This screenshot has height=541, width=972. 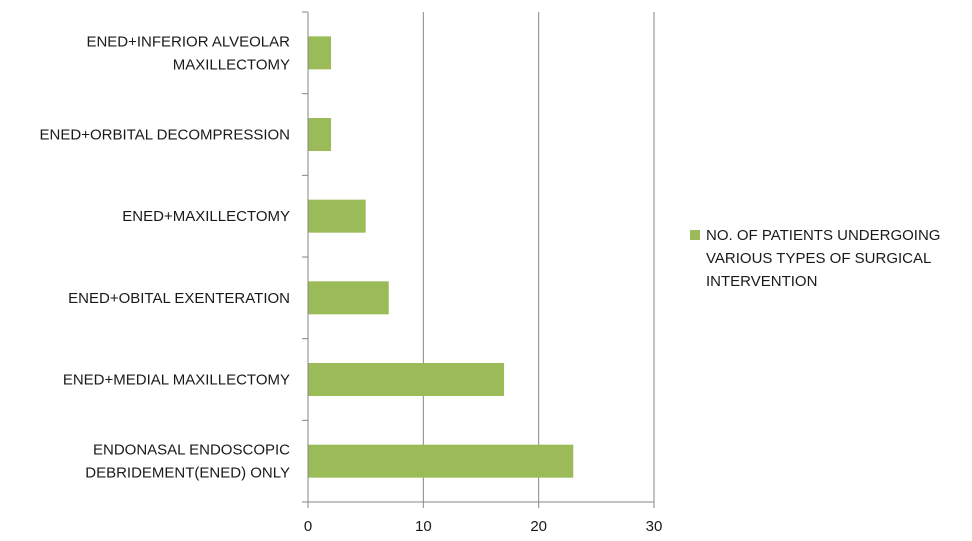 I want to click on category-label-3: ENED+MAXILLECTOMY, so click(x=206, y=216).